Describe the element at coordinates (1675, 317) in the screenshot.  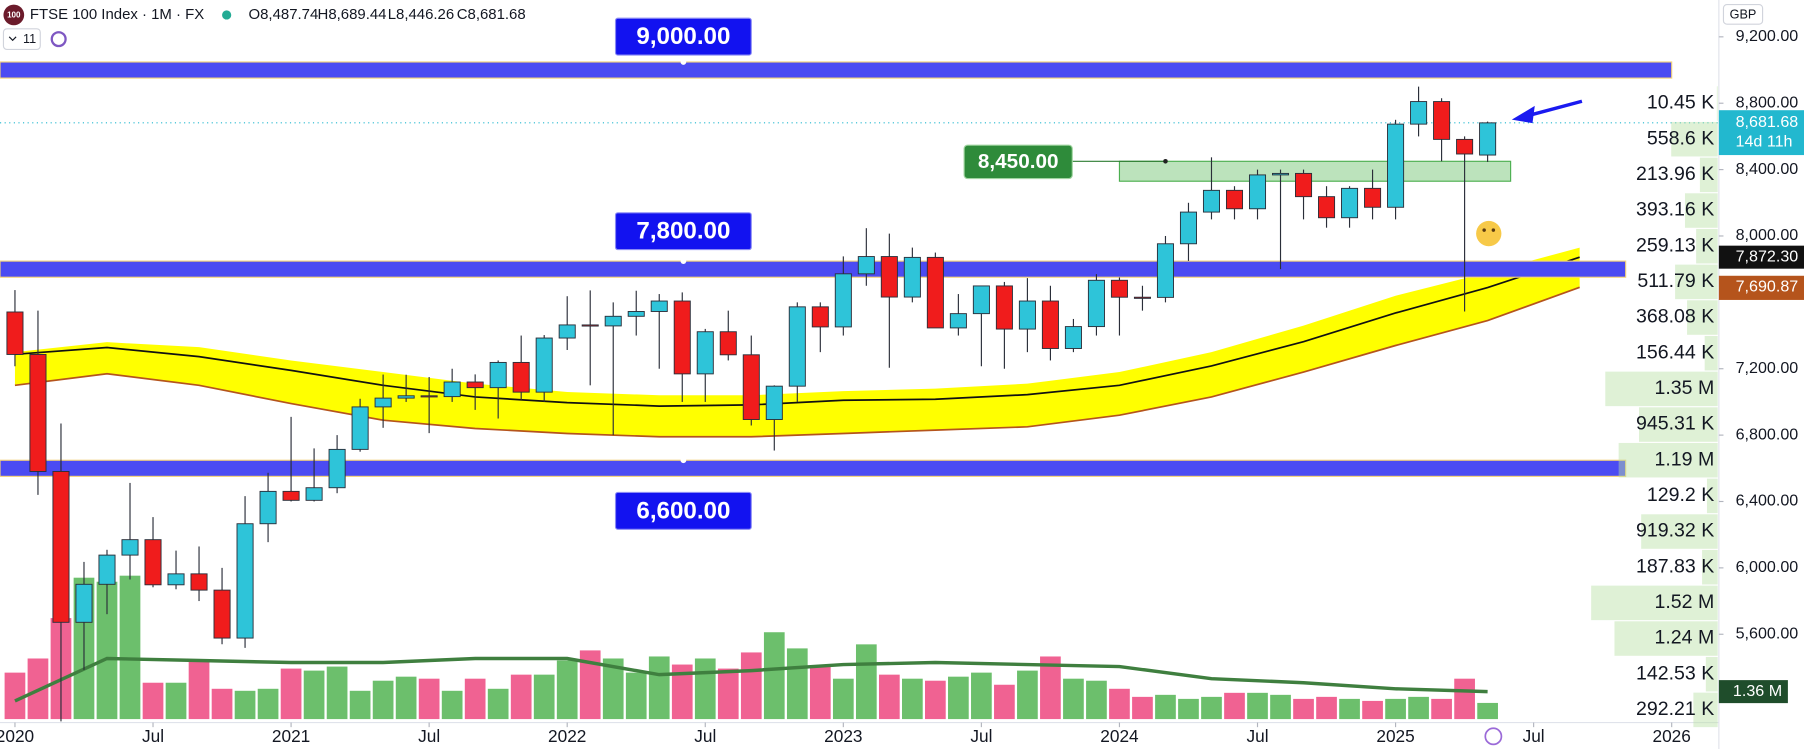
I see `volume-profile-label: 368.08 K` at that location.